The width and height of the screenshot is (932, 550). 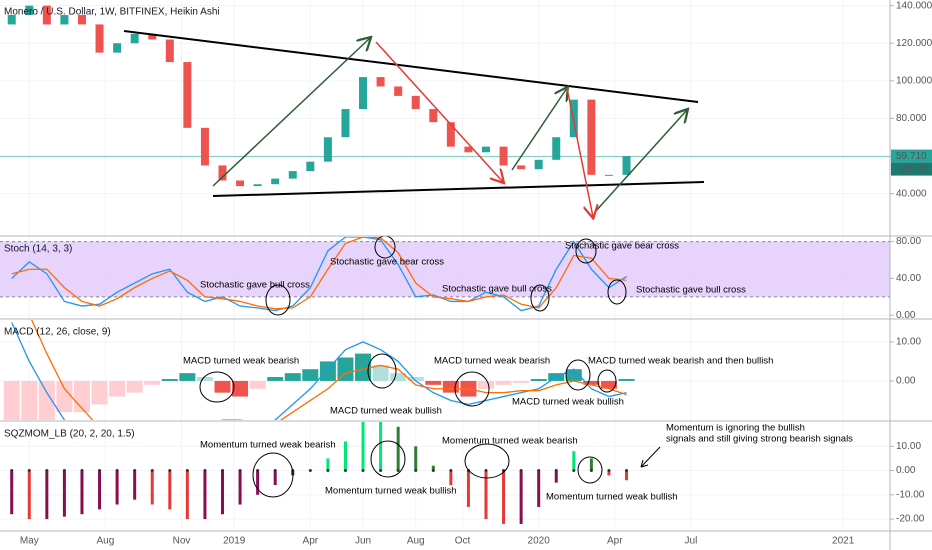 I want to click on annotation: Momentum turned weak bullish, so click(x=611, y=497).